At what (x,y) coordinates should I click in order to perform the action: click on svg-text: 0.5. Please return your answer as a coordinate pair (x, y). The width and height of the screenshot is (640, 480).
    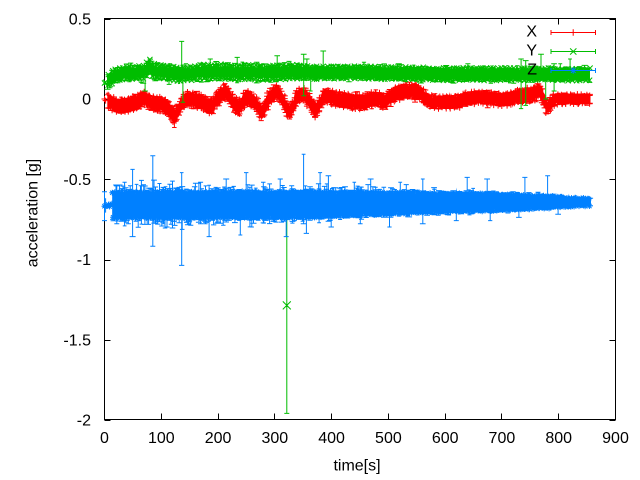
    Looking at the image, I should click on (80, 20).